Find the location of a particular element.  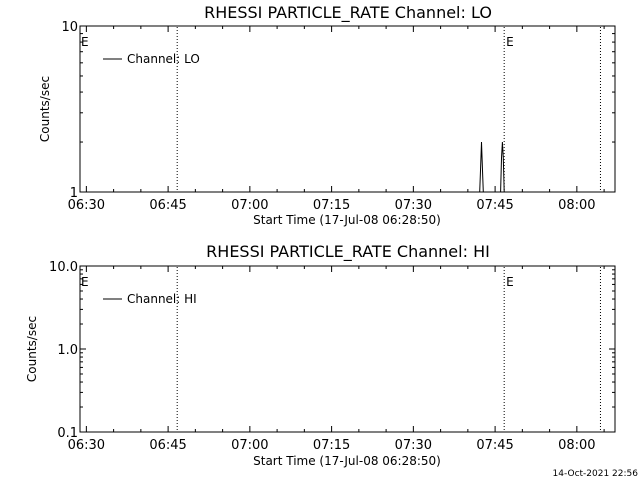

timestamp: 14-Oct-2021 22:56 is located at coordinates (596, 474).